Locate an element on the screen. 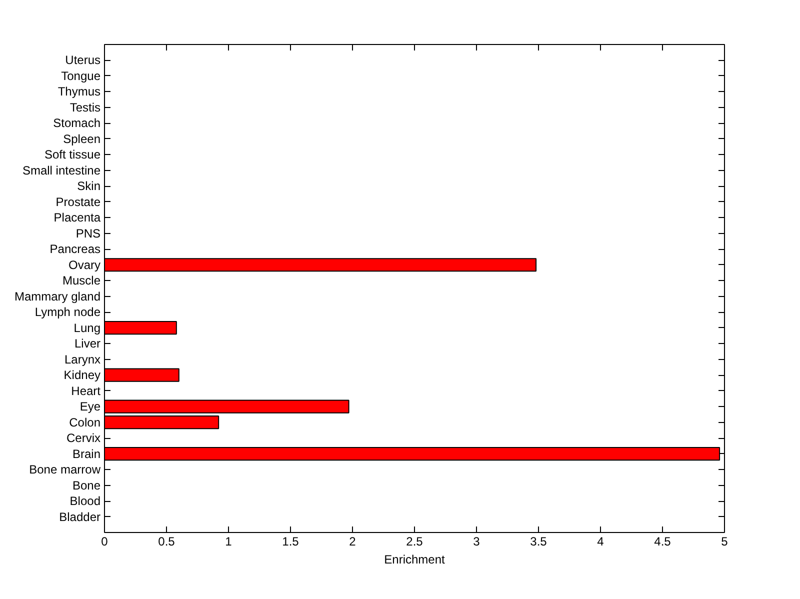  y-tick-label: Skin is located at coordinates (88, 186).